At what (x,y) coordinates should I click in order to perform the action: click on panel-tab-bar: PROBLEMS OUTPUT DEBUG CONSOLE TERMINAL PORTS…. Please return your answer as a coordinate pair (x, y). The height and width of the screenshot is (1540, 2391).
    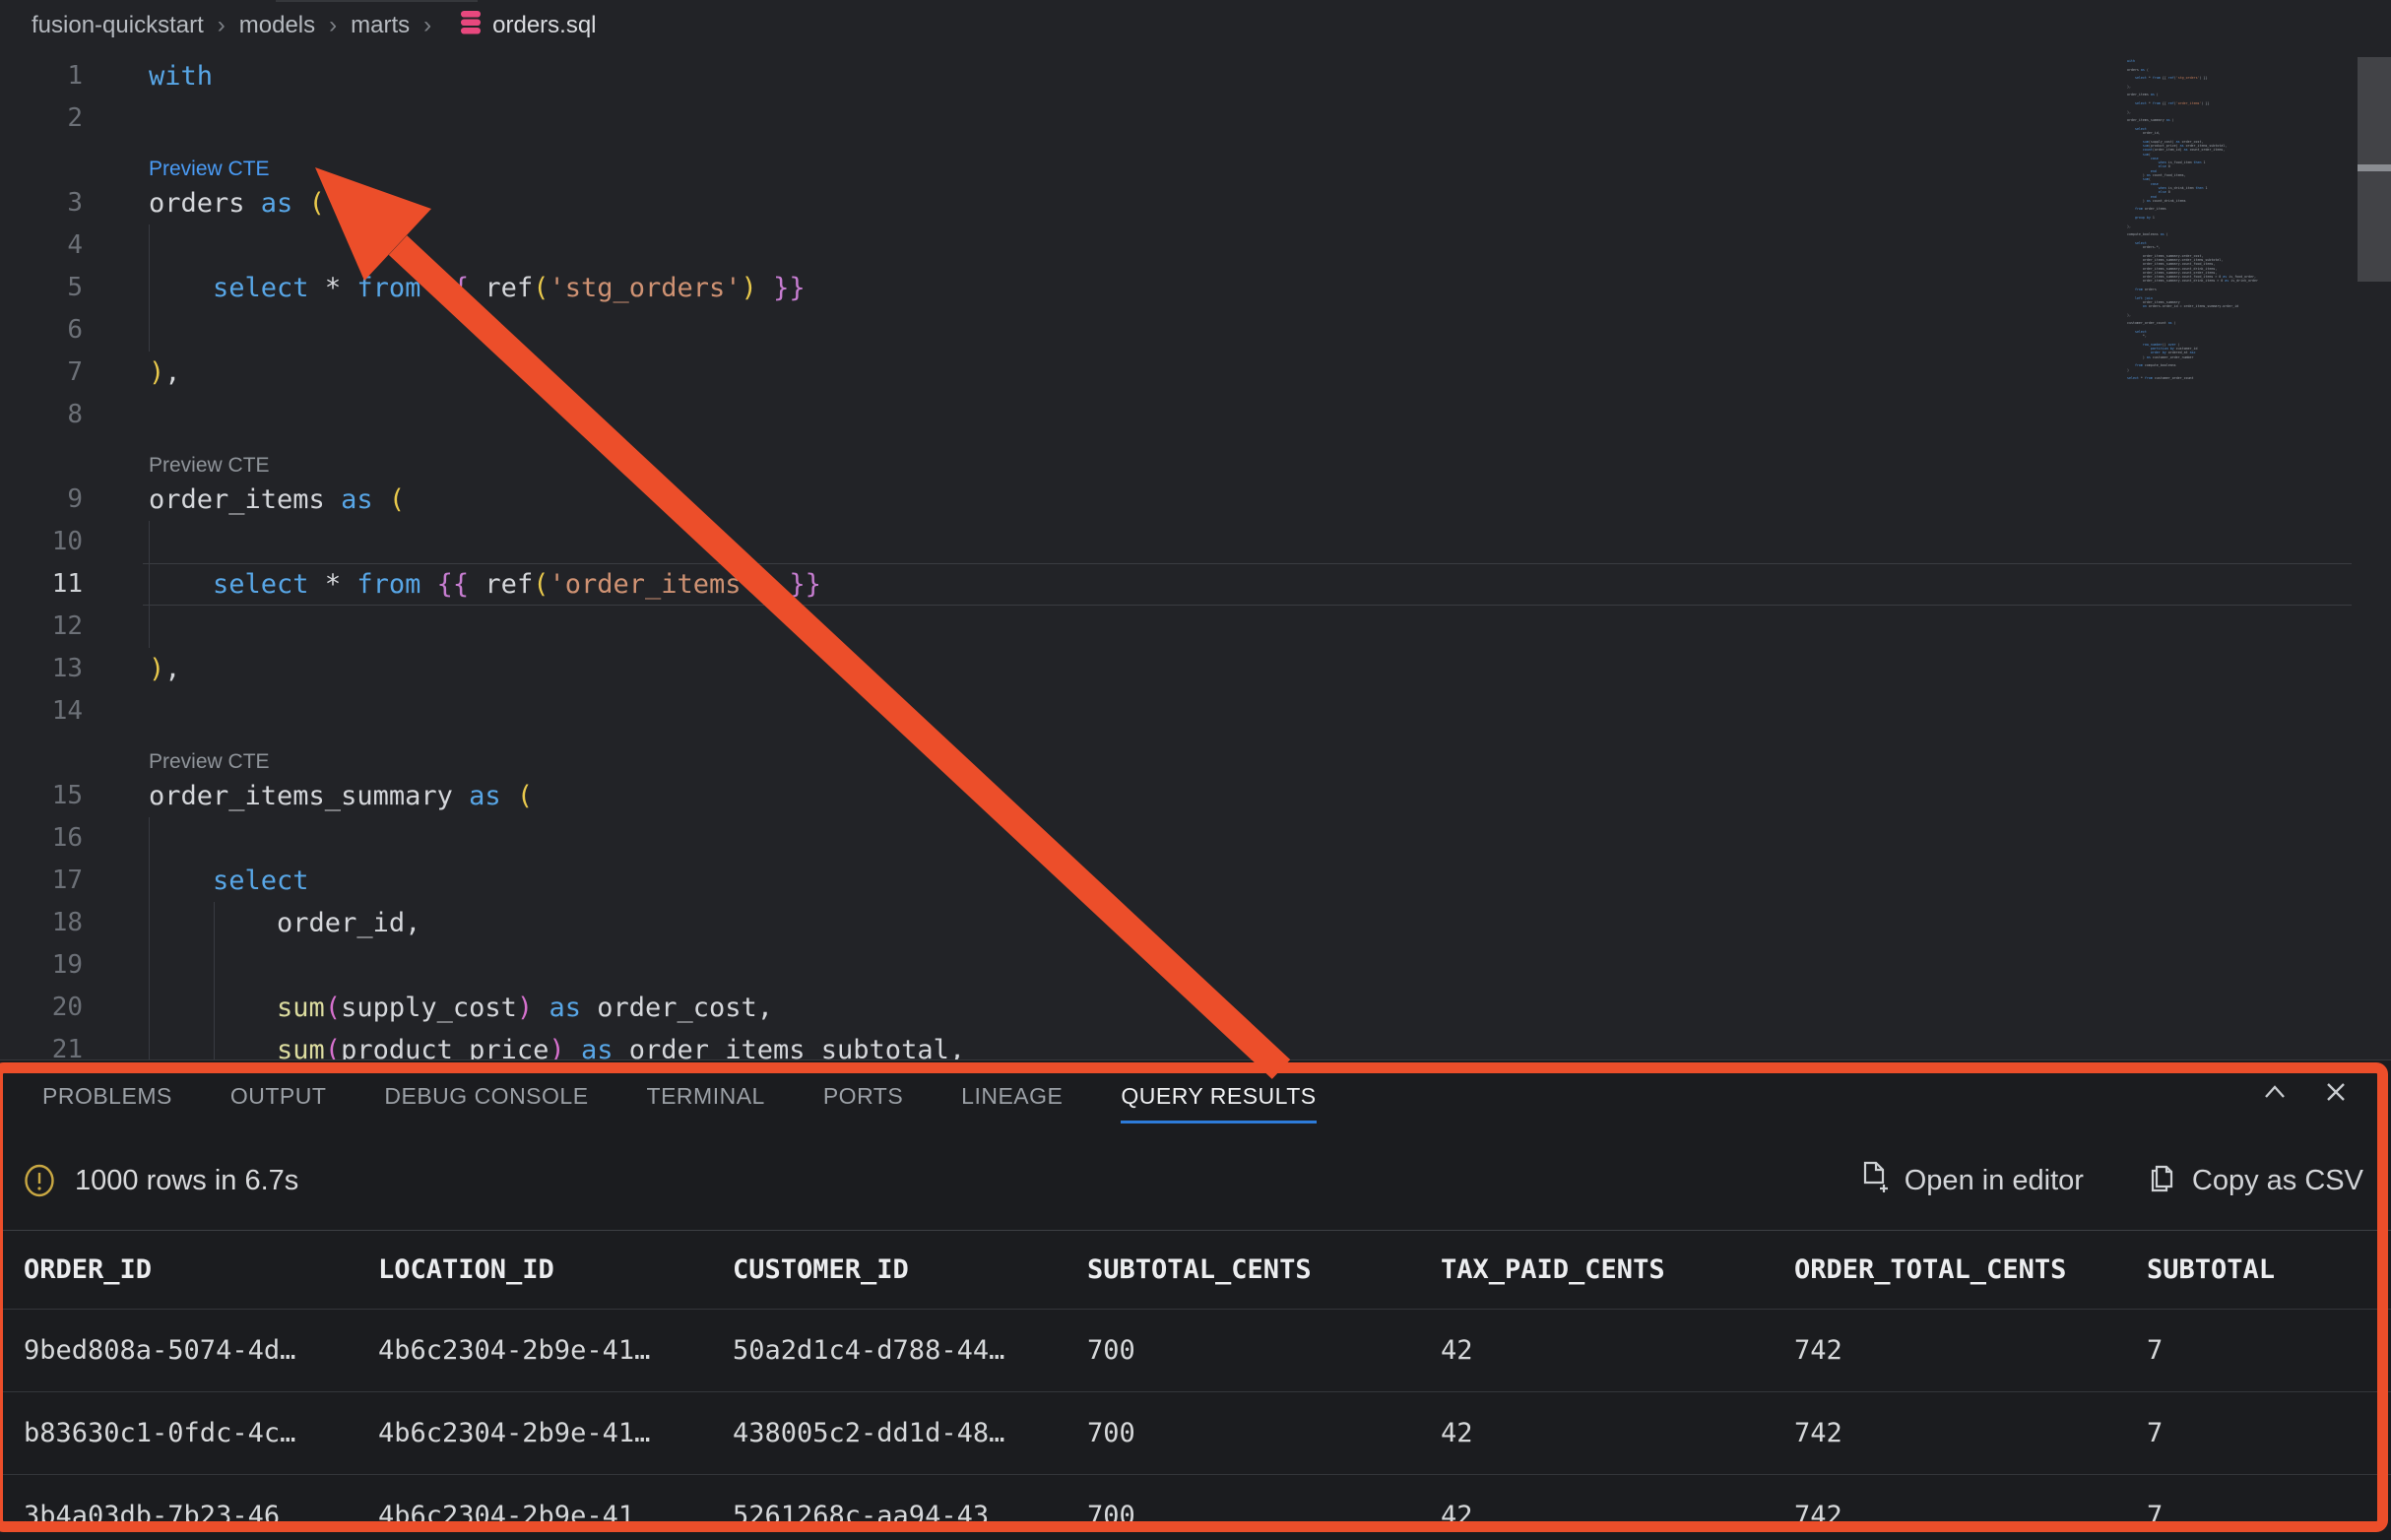
    Looking at the image, I should click on (1196, 1095).